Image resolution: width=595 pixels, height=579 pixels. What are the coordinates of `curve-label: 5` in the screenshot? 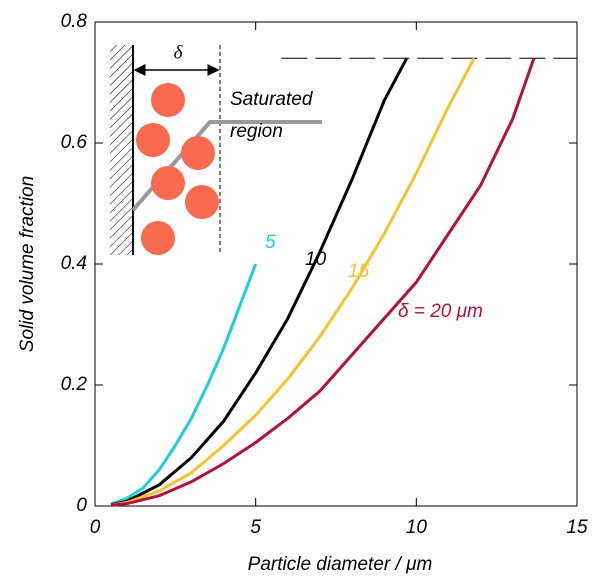 It's located at (270, 242).